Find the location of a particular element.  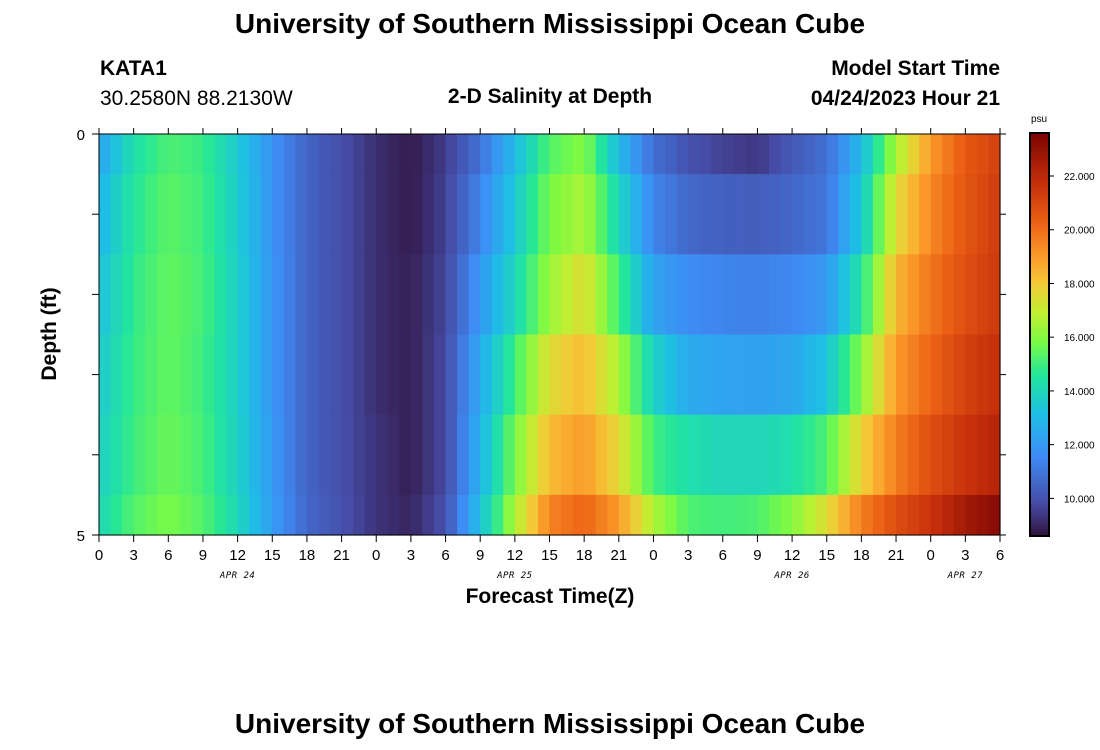

station-coords: 30.2580N 88.2130W is located at coordinates (196, 98).